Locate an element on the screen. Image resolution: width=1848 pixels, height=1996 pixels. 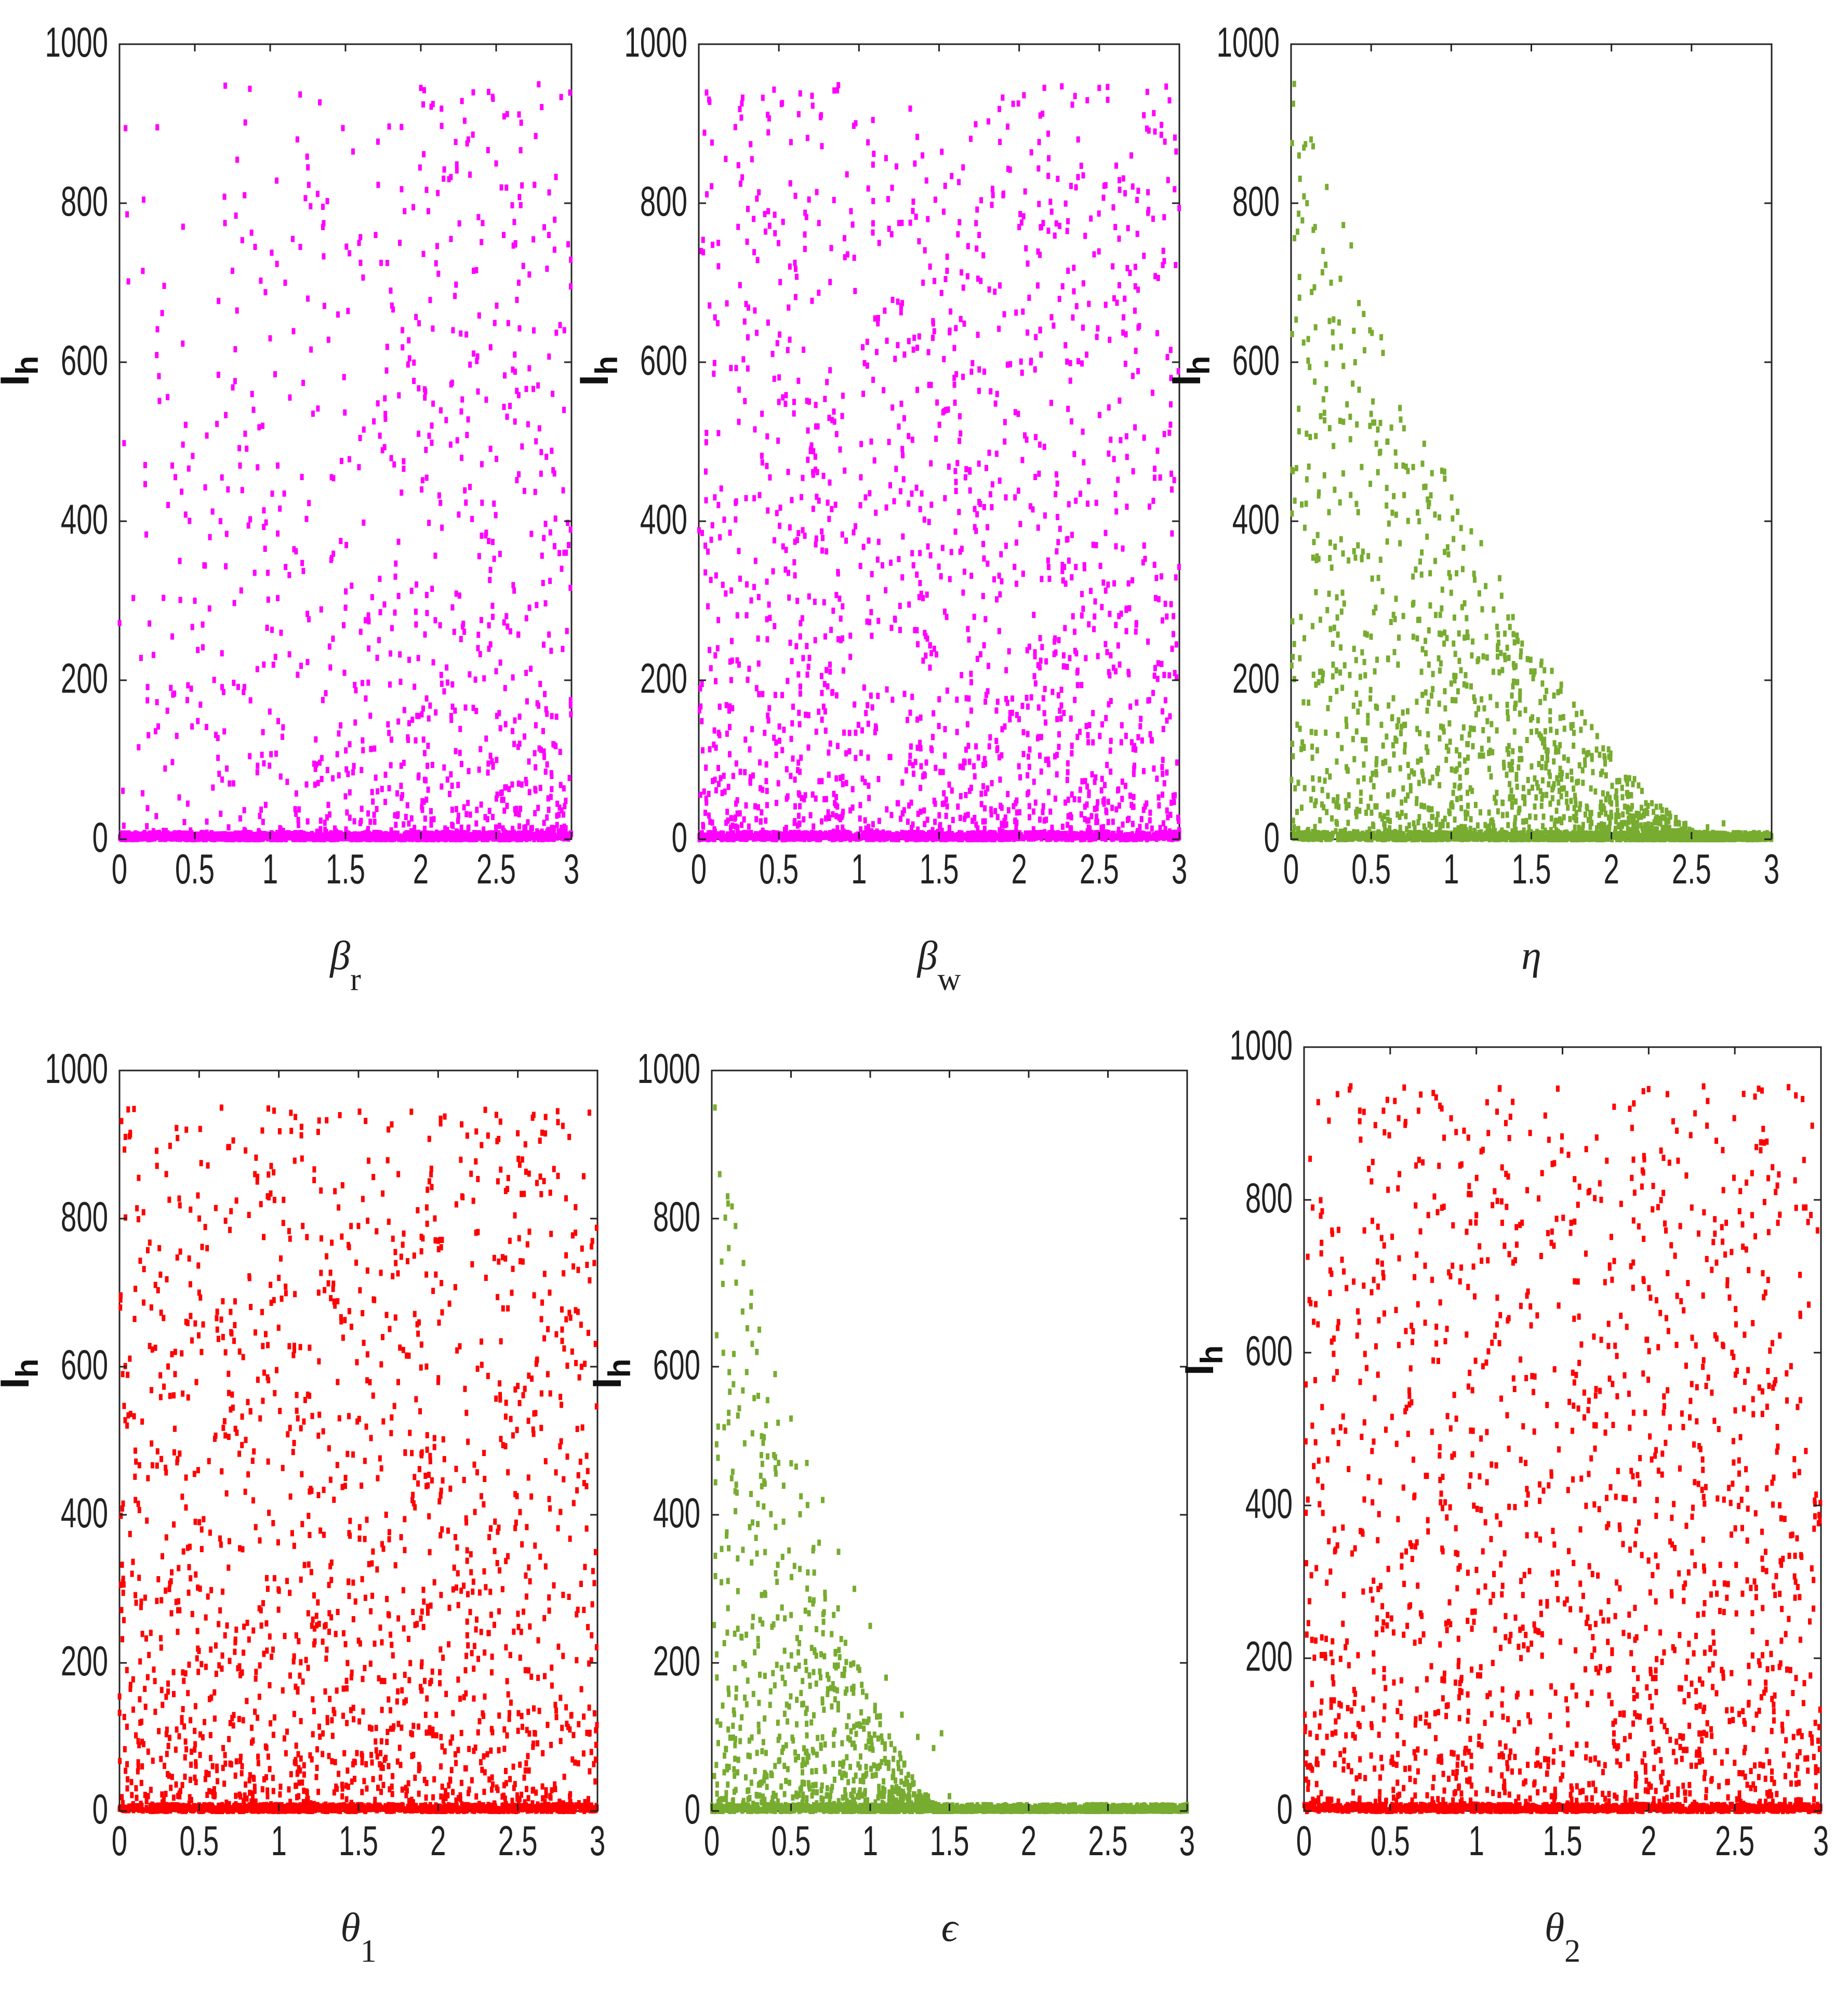
plot-frame is located at coordinates (345, 441).